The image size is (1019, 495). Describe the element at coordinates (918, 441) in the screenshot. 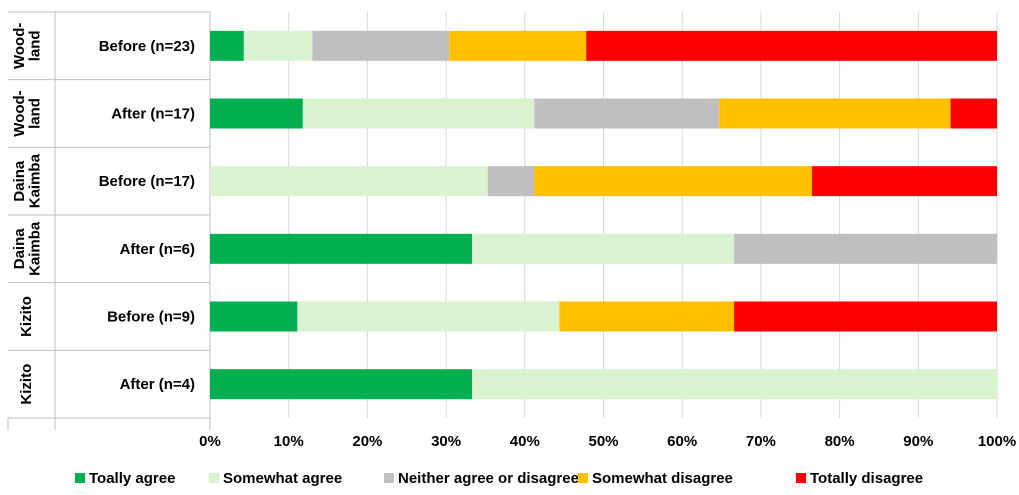

I see `x-tick-label: 90%` at that location.